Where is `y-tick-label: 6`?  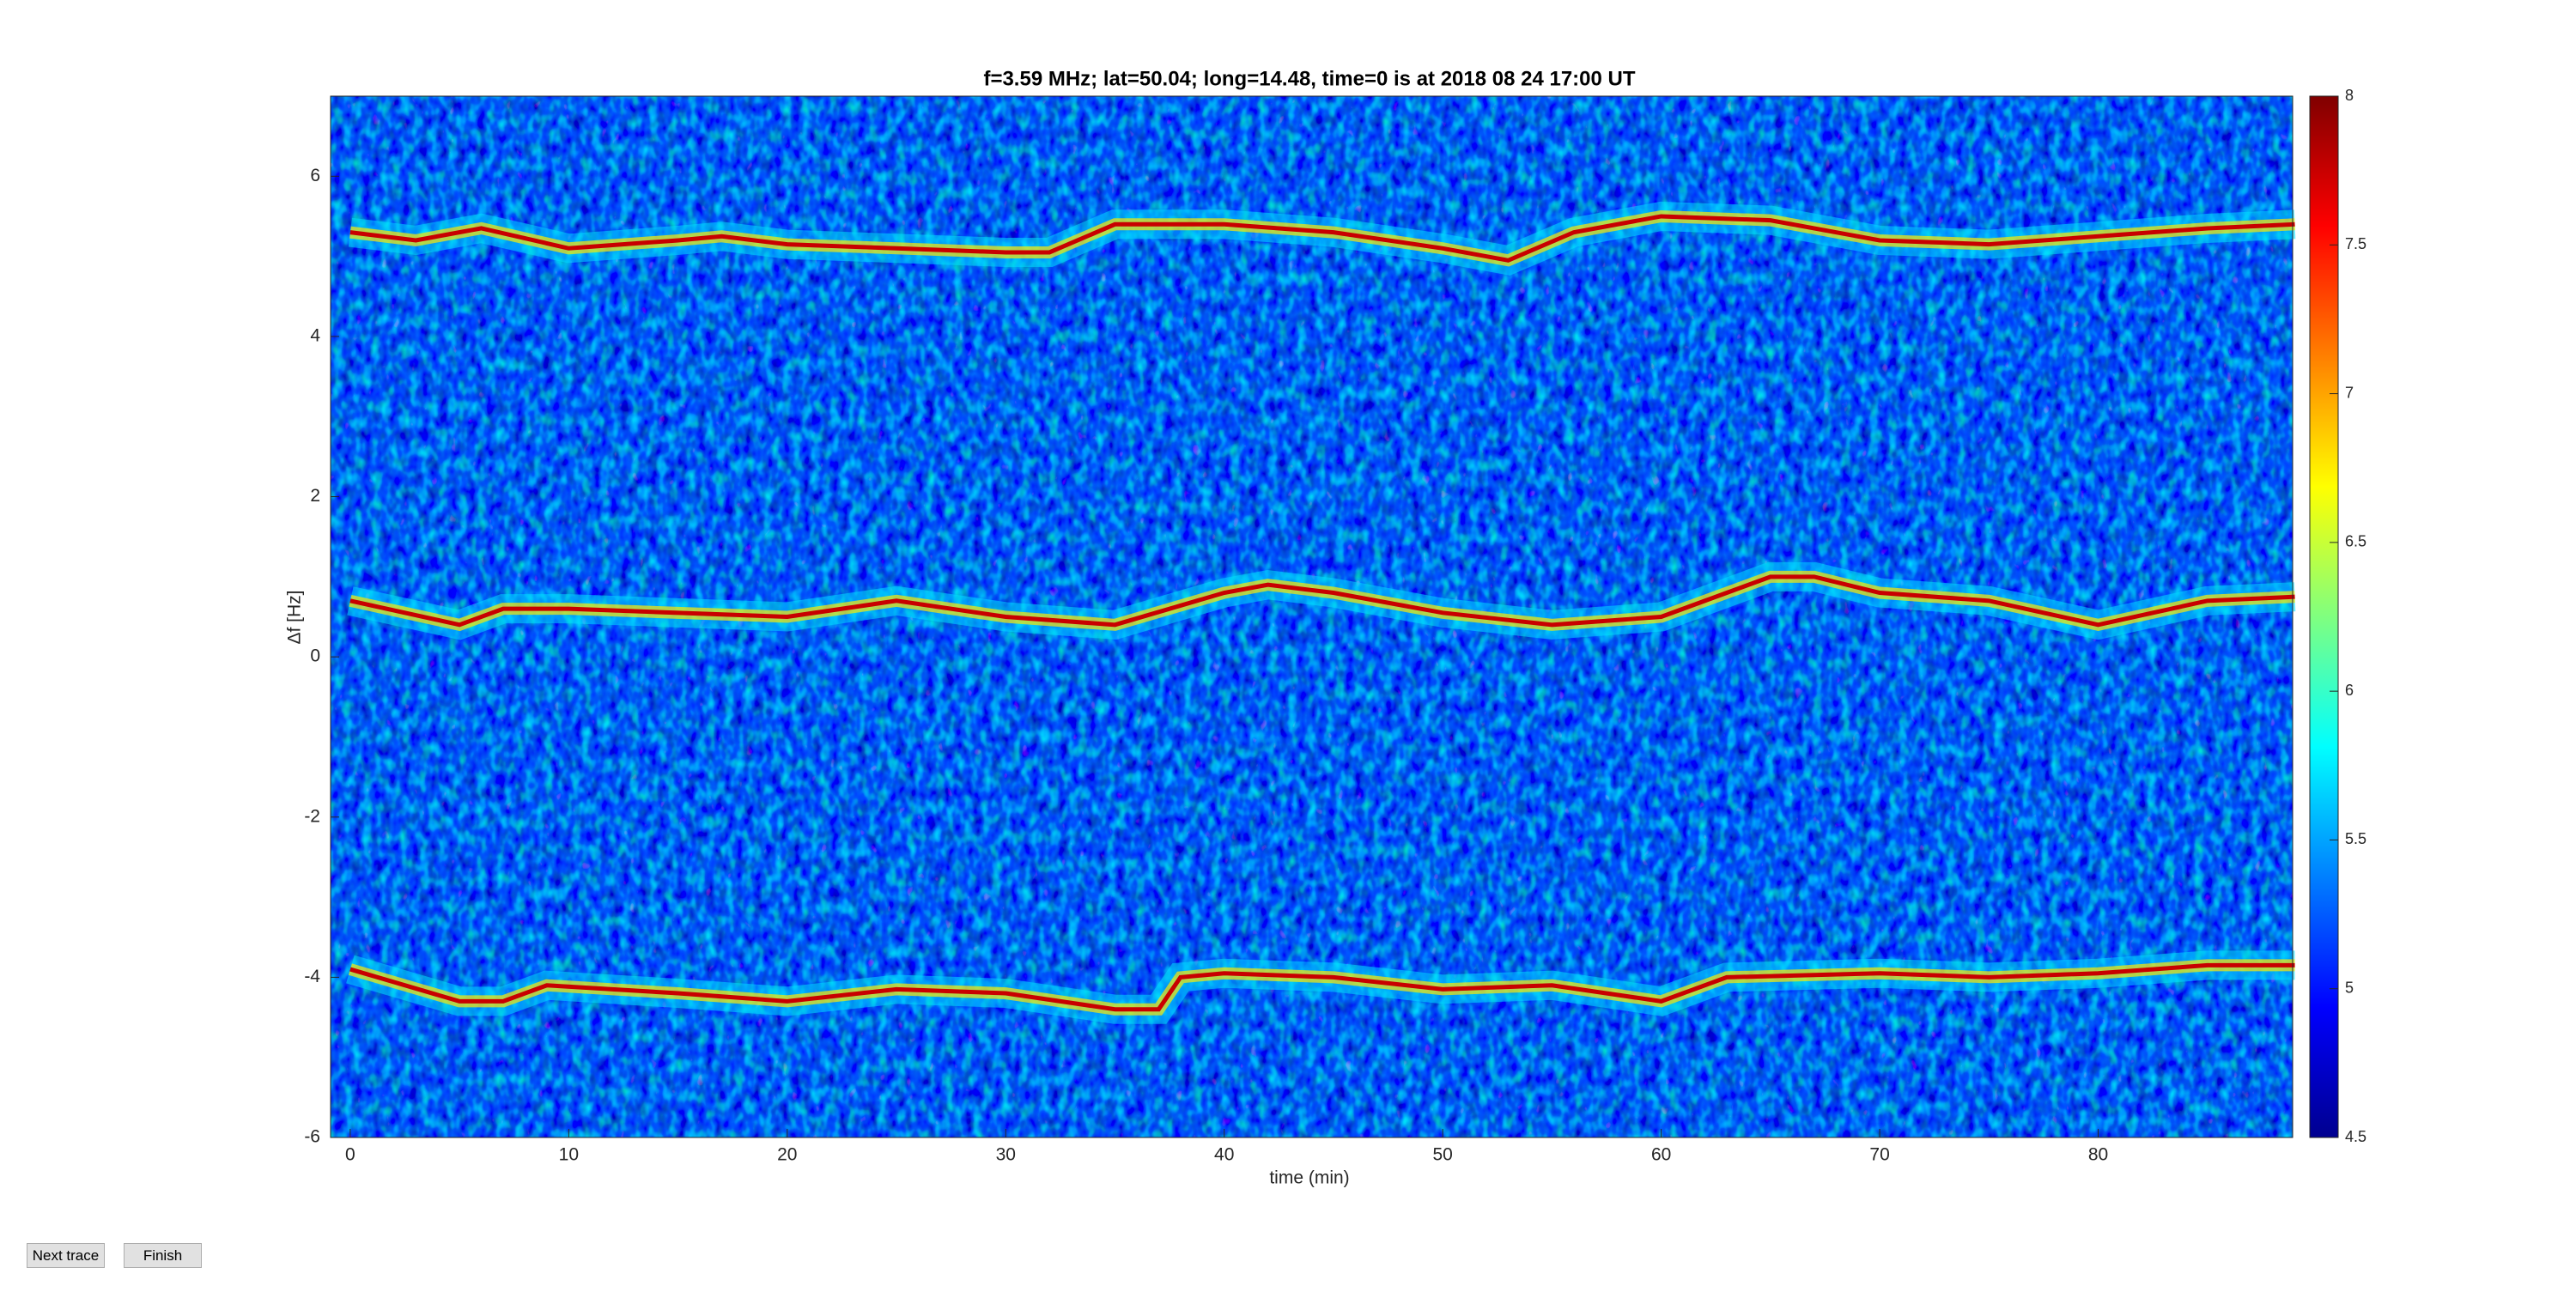
y-tick-label: 6 is located at coordinates (315, 175).